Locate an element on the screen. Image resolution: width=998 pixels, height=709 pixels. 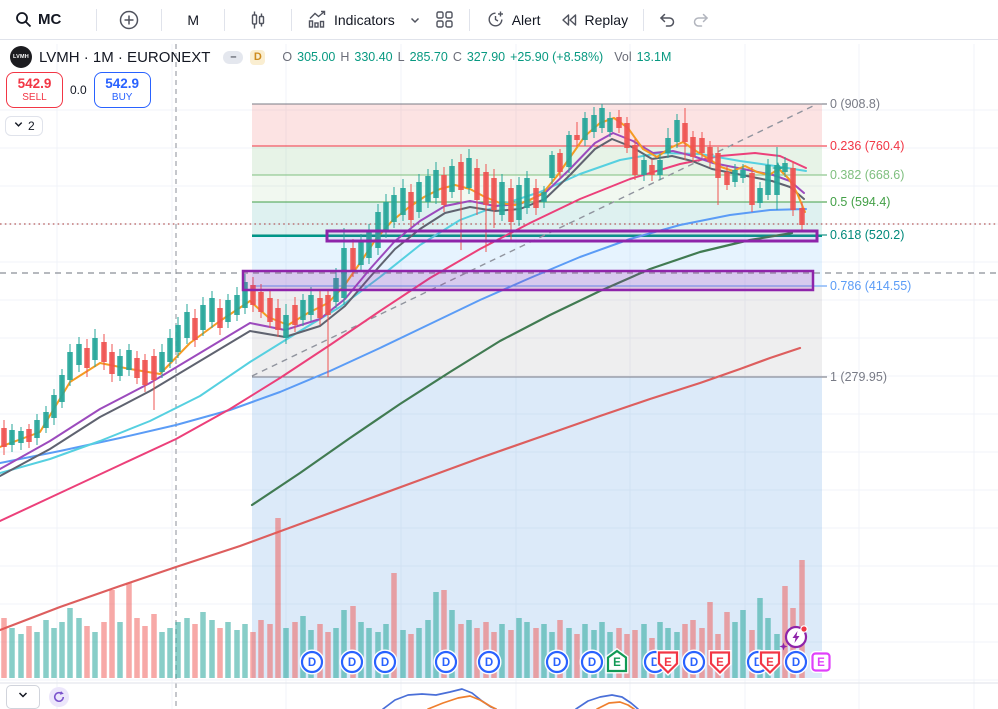
redo-icon is located at coordinates (701, 20).